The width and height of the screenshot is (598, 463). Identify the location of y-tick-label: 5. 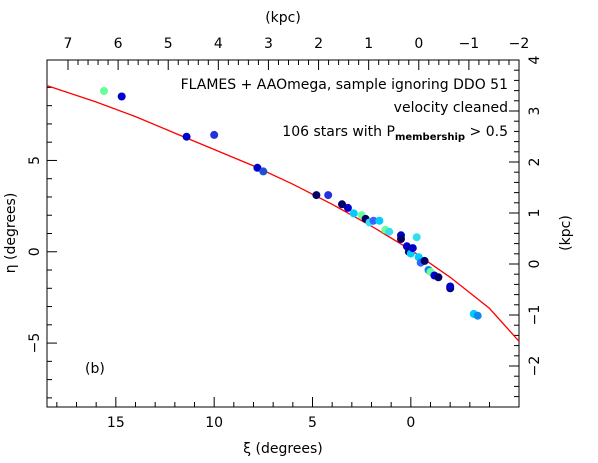
(35, 160).